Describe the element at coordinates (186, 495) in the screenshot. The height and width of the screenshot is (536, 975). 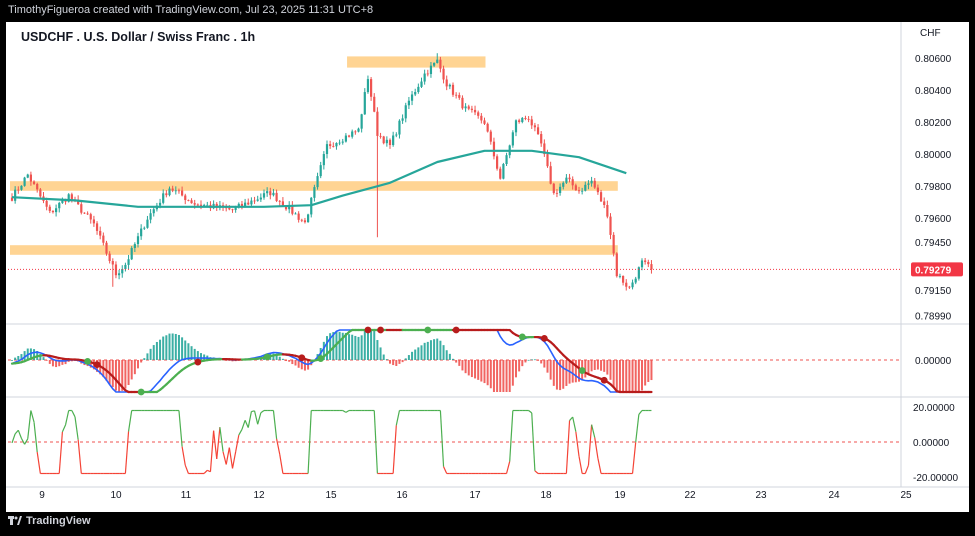
I see `time-tick-label: 11` at that location.